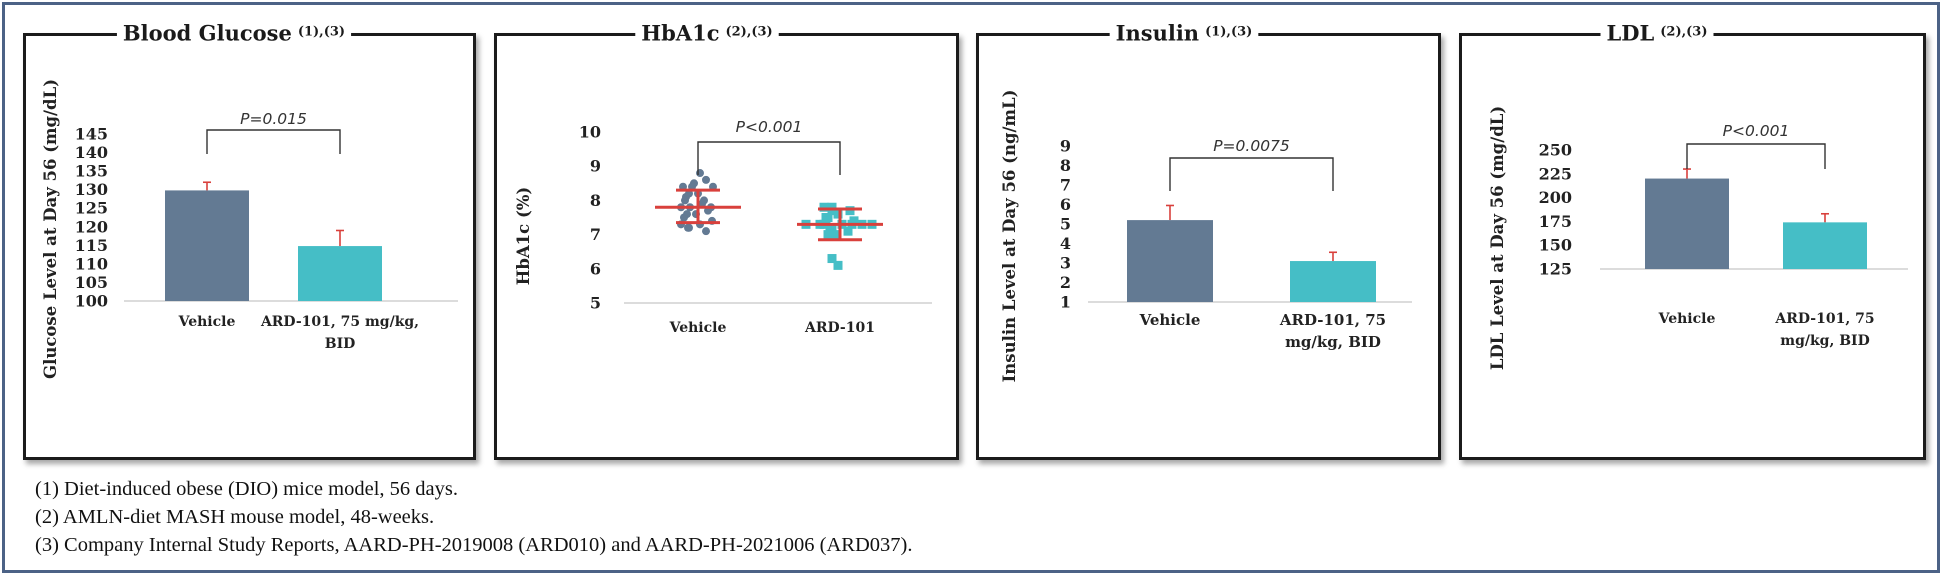 Image resolution: width=1948 pixels, height=579 pixels. Describe the element at coordinates (523, 236) in the screenshot. I see `y-axis-label: HbA1c (%)` at that location.